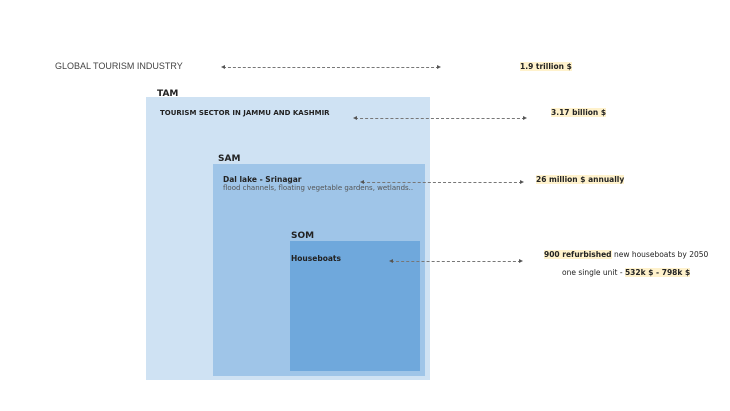 The width and height of the screenshot is (730, 411). What do you see at coordinates (331, 67) in the screenshot?
I see `global-arrow` at bounding box center [331, 67].